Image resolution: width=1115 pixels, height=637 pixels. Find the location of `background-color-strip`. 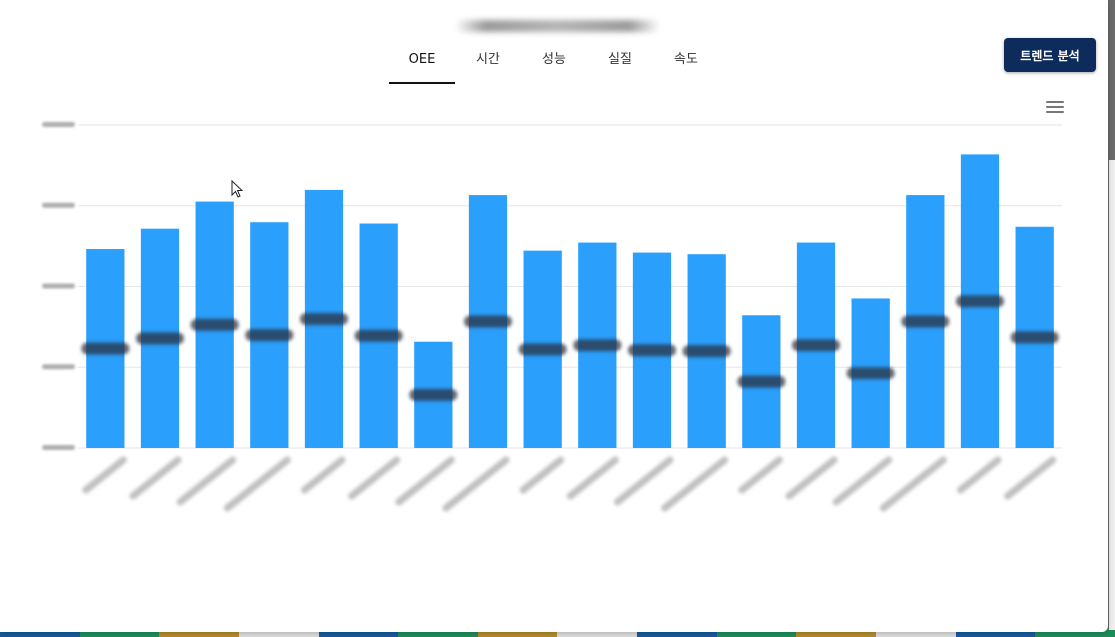

background-color-strip is located at coordinates (557, 632).